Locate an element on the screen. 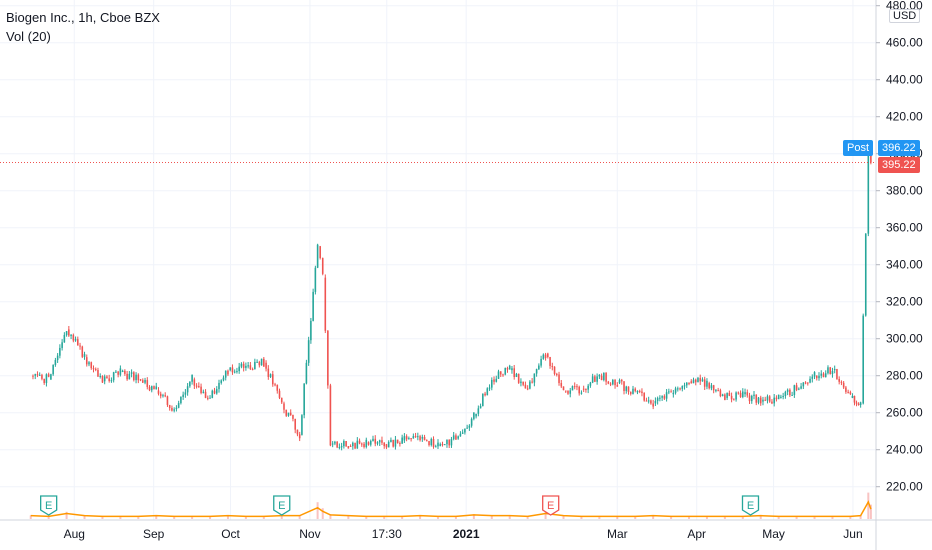  x-tick-label: 2021 is located at coordinates (466, 534).